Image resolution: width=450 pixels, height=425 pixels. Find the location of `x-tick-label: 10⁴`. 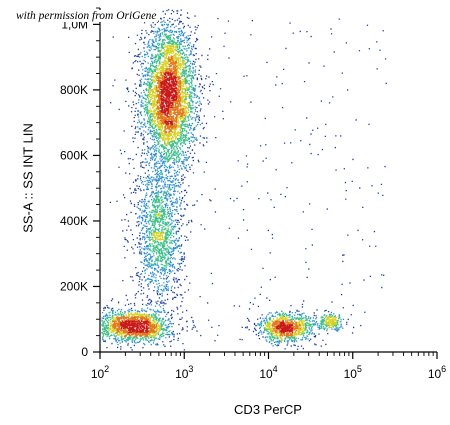

x-tick-label: 10⁴ is located at coordinates (268, 372).